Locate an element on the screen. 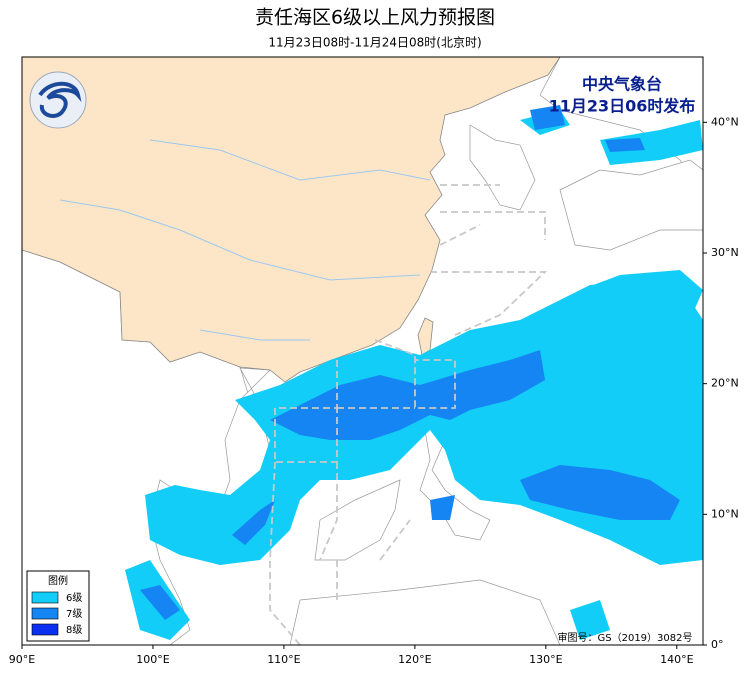 This screenshot has width=750, height=679. legend-label: 8级 is located at coordinates (74, 630).